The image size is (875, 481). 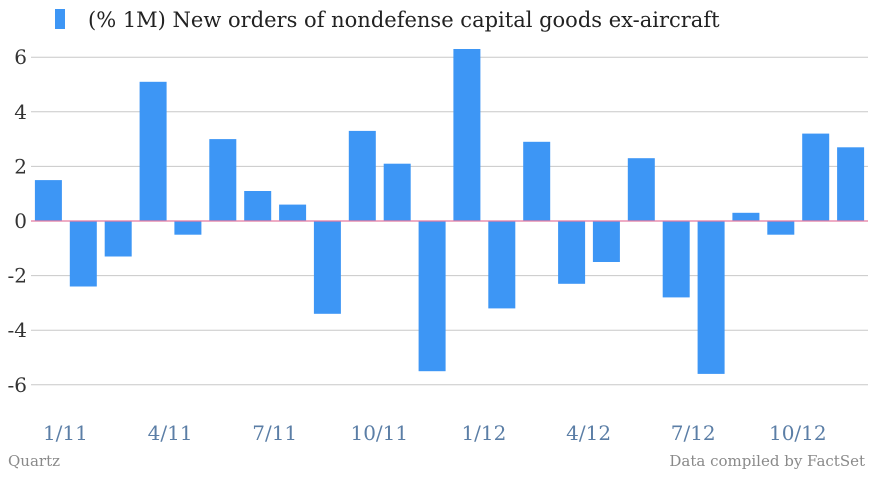 I want to click on y-tick-label: 0, so click(x=20, y=221).